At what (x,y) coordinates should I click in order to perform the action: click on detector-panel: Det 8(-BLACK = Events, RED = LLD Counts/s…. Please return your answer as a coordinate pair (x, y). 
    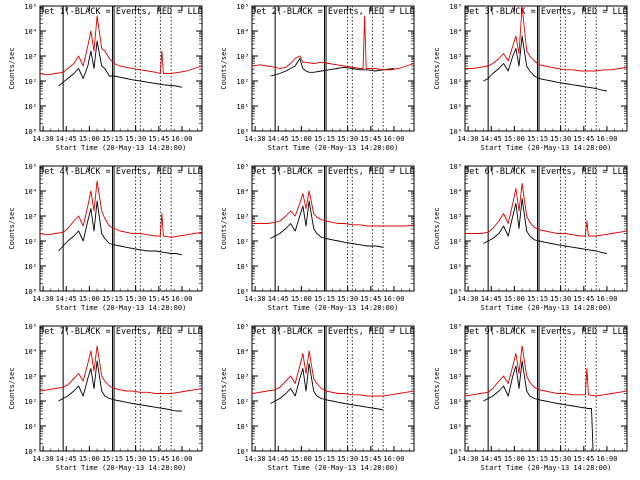
    Looking at the image, I should click on (317, 397).